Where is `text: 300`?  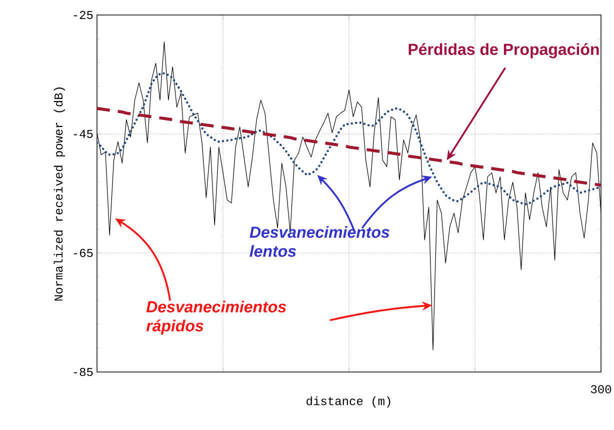 text: 300 is located at coordinates (601, 389).